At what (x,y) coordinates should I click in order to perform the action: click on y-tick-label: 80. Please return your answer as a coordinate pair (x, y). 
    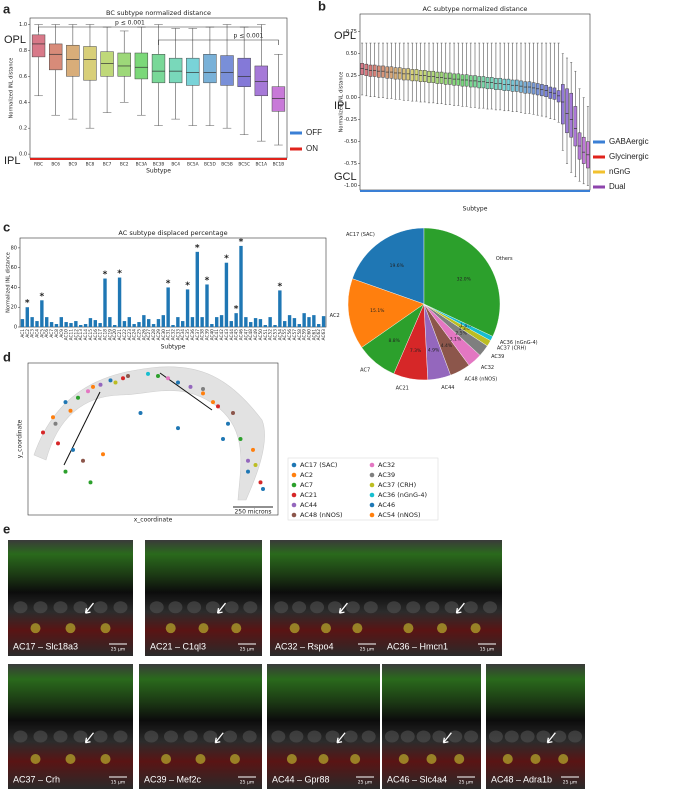
    Looking at the image, I should click on (14, 248).